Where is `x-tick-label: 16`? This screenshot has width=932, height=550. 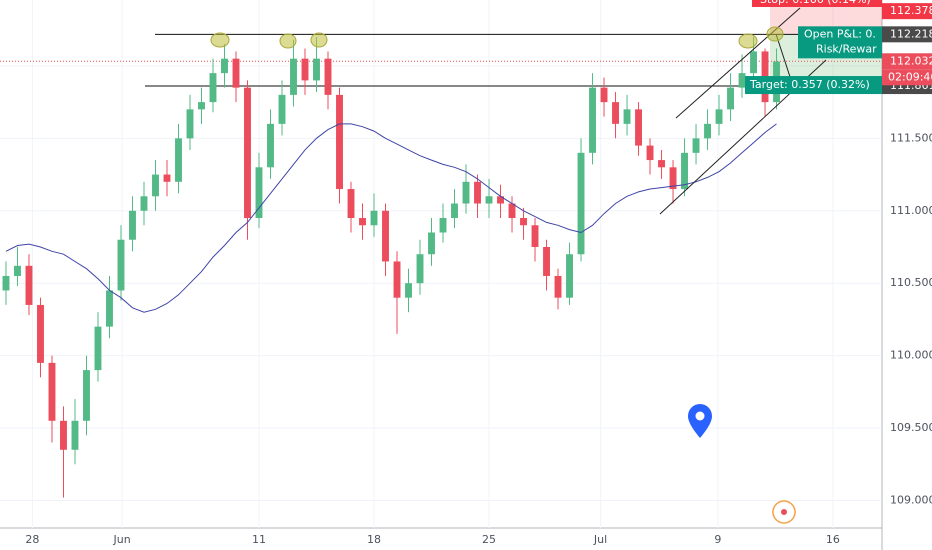 x-tick-label: 16 is located at coordinates (833, 539).